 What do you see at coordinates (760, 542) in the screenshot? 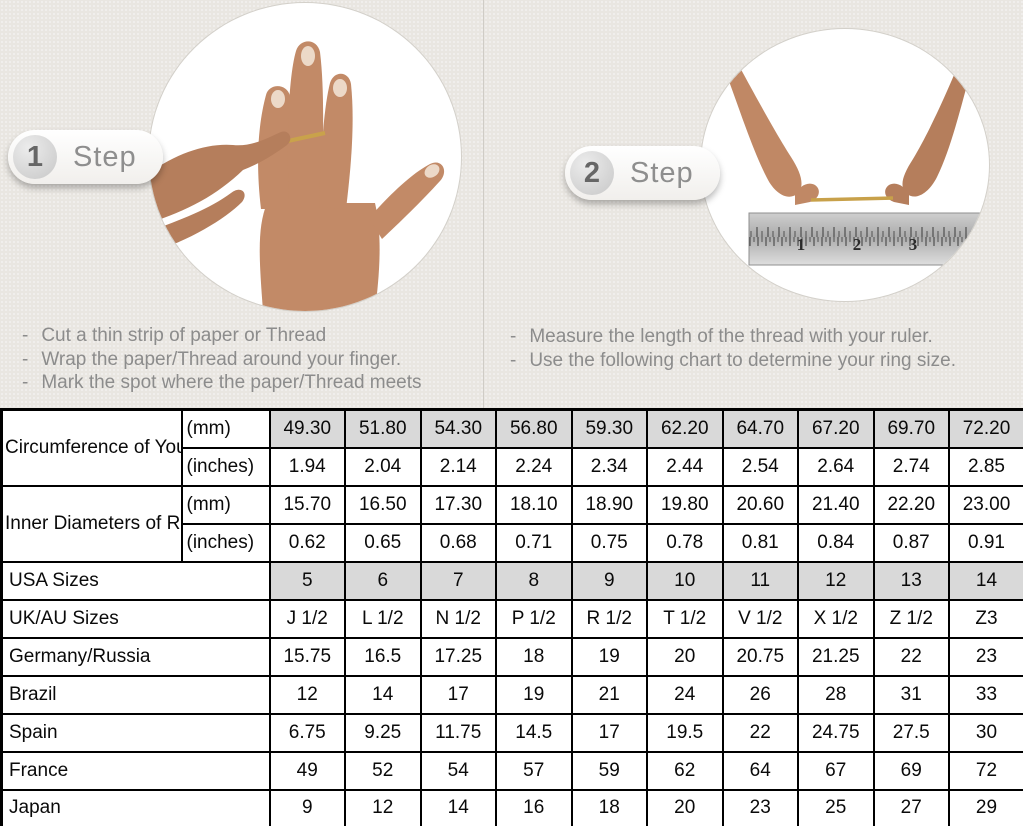
I see `size-value-cell: 0.81` at bounding box center [760, 542].